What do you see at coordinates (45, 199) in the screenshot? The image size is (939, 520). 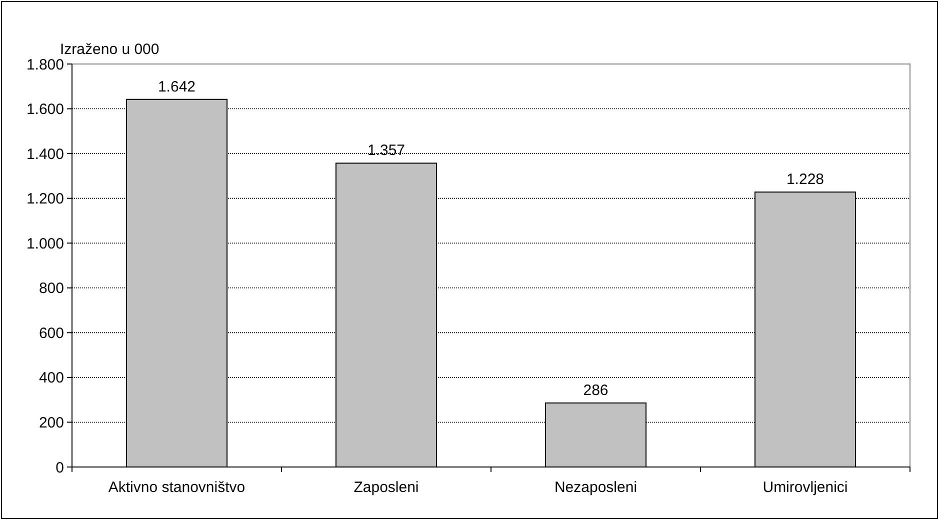 I see `y-tick-label: 1.200` at bounding box center [45, 199].